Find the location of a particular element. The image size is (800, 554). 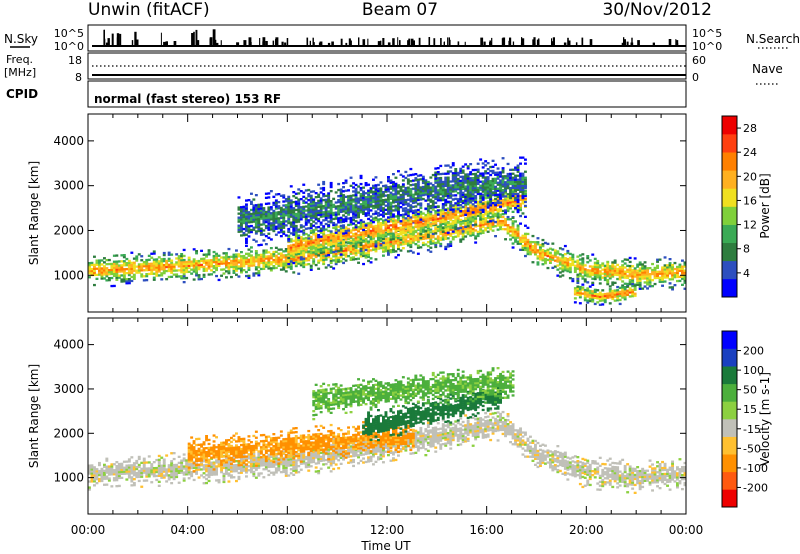

power-cell-2059 is located at coordinates (304, 230).